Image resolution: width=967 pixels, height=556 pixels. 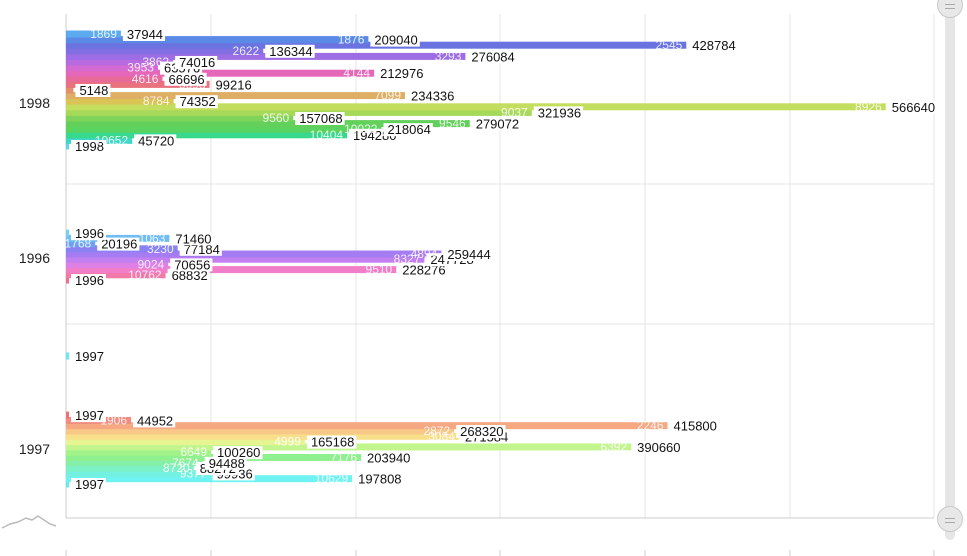 What do you see at coordinates (155, 62) in the screenshot?
I see `bar-inner-label: 3862` at bounding box center [155, 62].